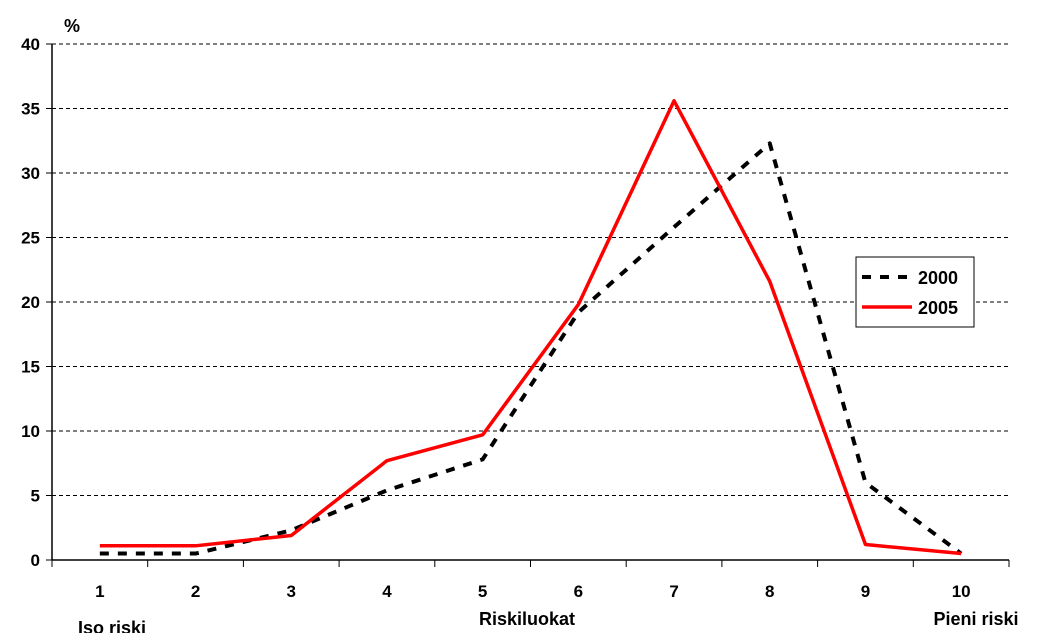  What do you see at coordinates (35, 560) in the screenshot?
I see `y-tick-label-0: 0` at bounding box center [35, 560].